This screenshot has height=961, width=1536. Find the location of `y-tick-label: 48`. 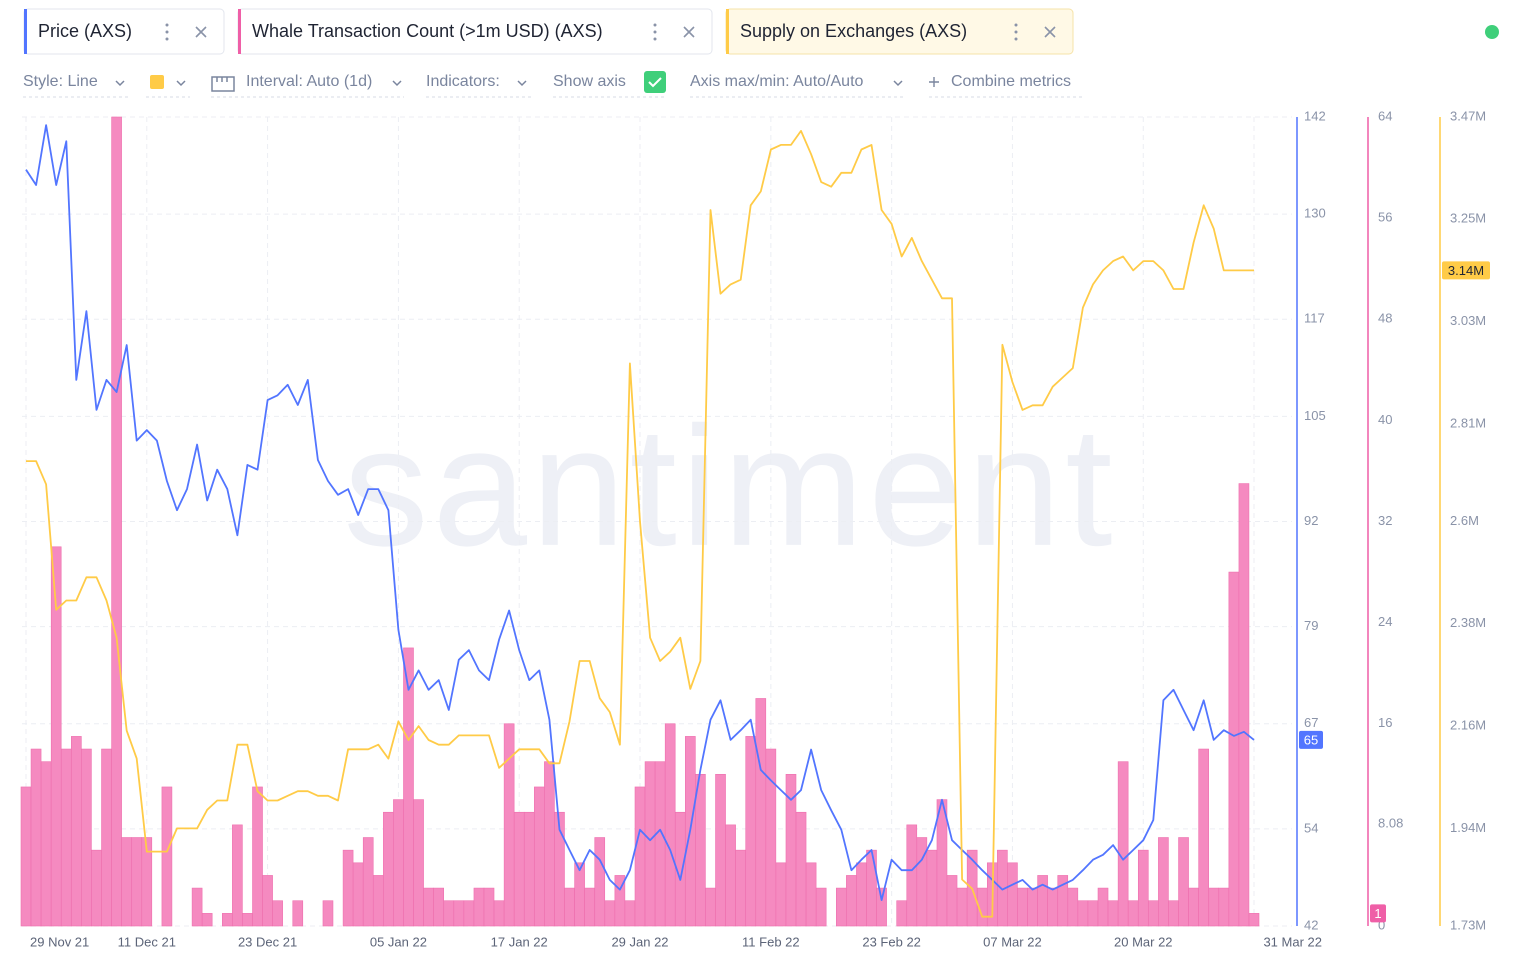

y-tick-label: 48 is located at coordinates (1385, 318).